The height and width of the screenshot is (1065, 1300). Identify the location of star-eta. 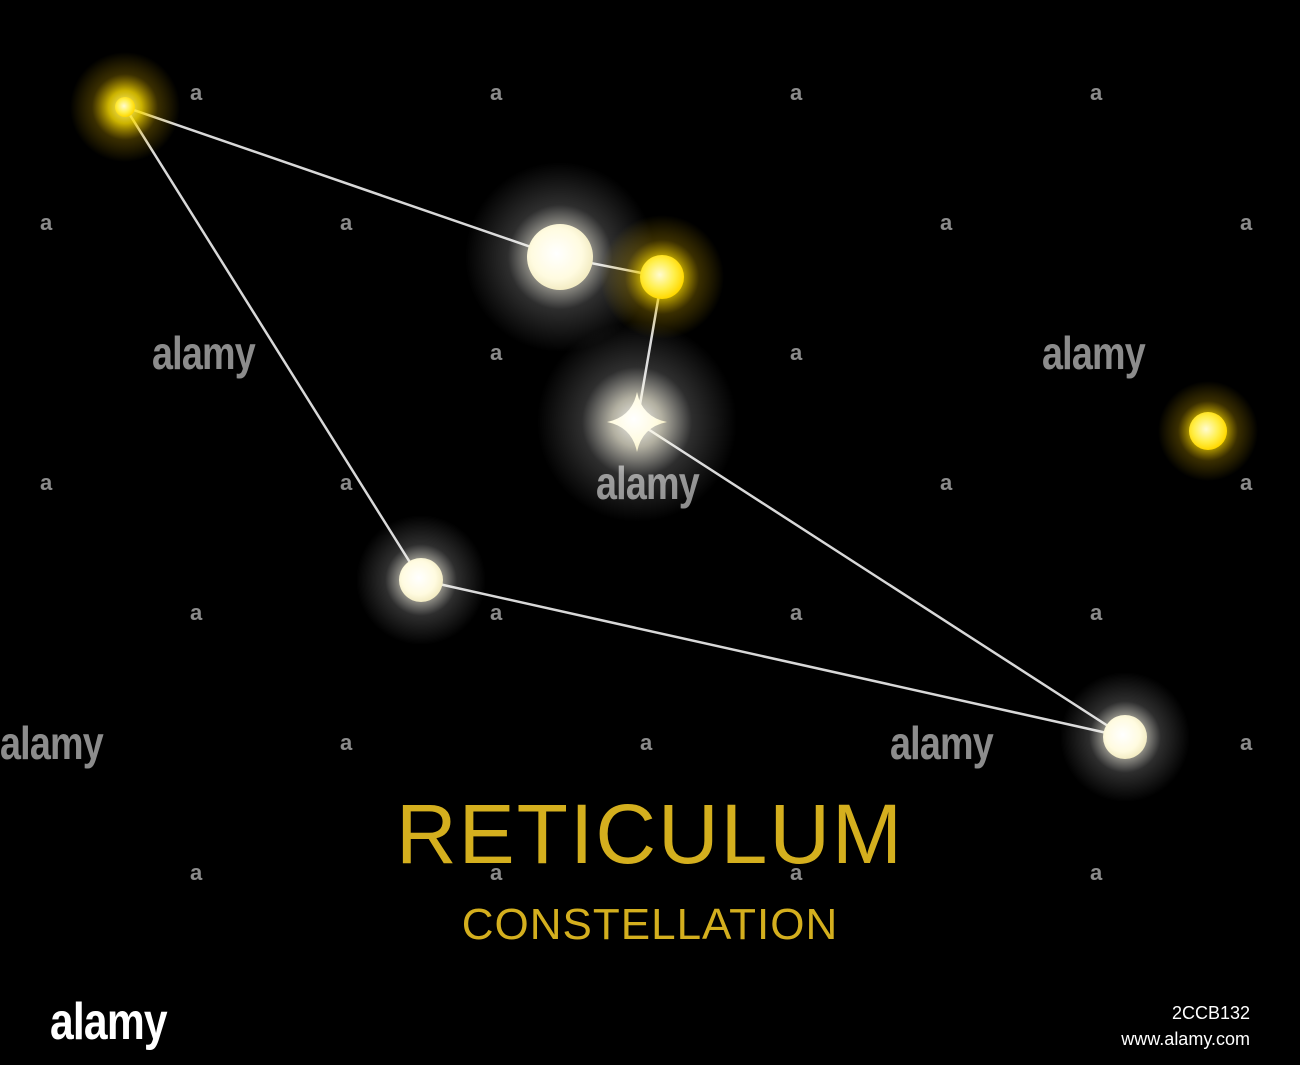
(1208, 431).